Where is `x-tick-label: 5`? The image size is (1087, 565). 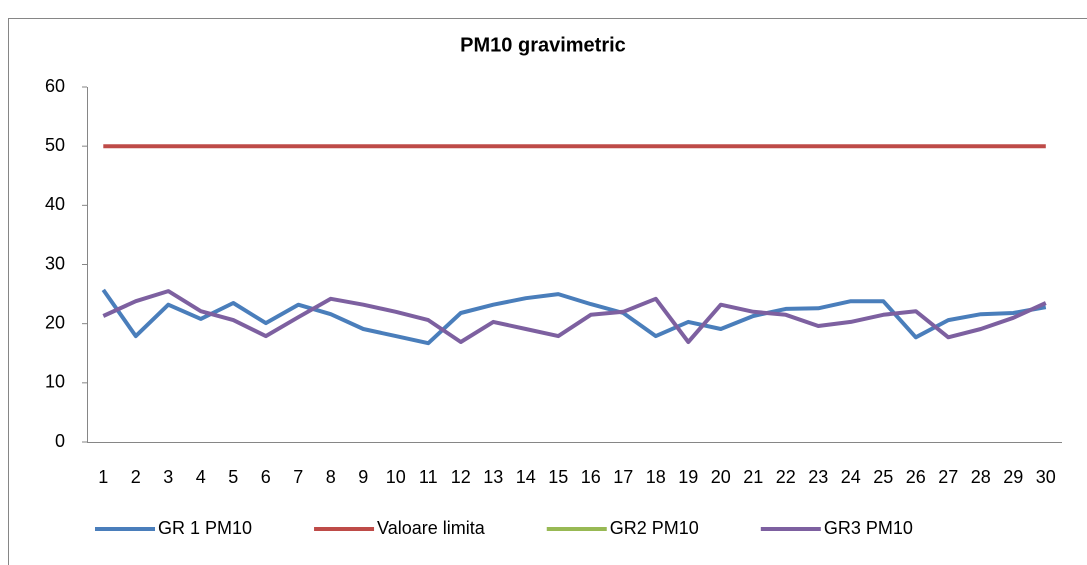
x-tick-label: 5 is located at coordinates (233, 477).